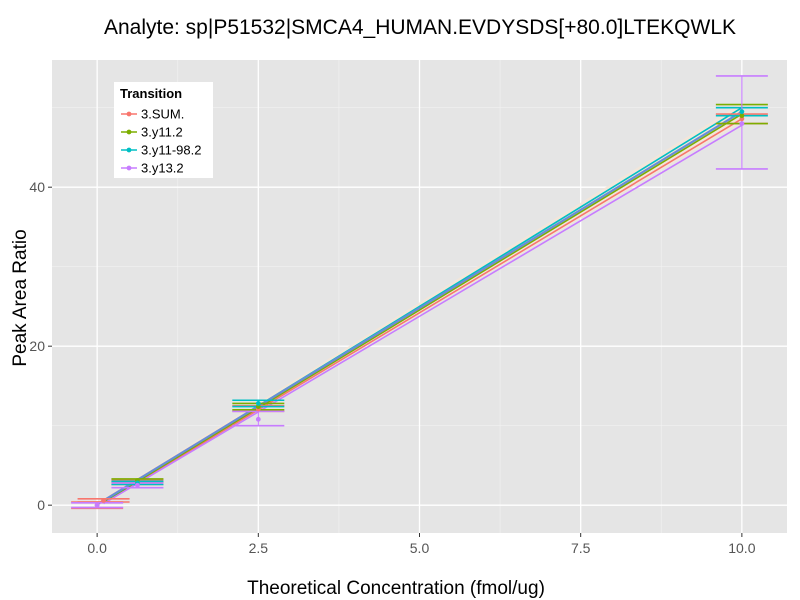  What do you see at coordinates (37, 187) in the screenshot?
I see `y-tick-label: 40` at bounding box center [37, 187].